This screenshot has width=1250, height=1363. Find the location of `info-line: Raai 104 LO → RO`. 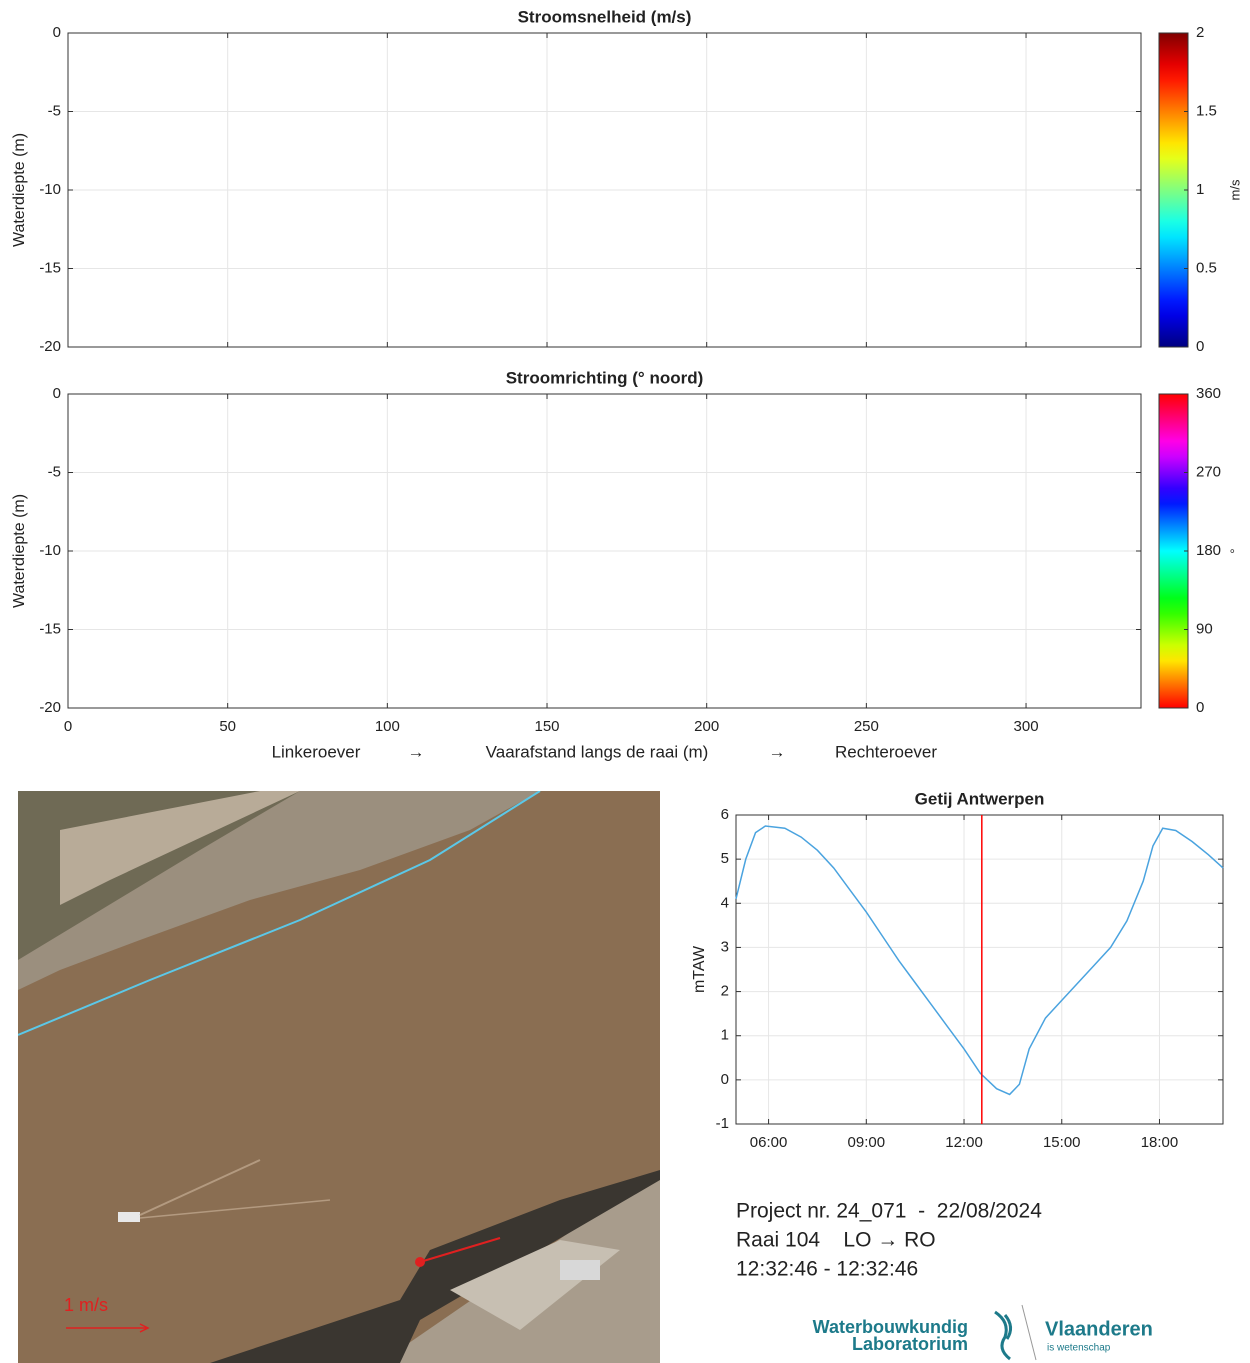

info-line: Raai 104 LO → RO is located at coordinates (836, 1240).